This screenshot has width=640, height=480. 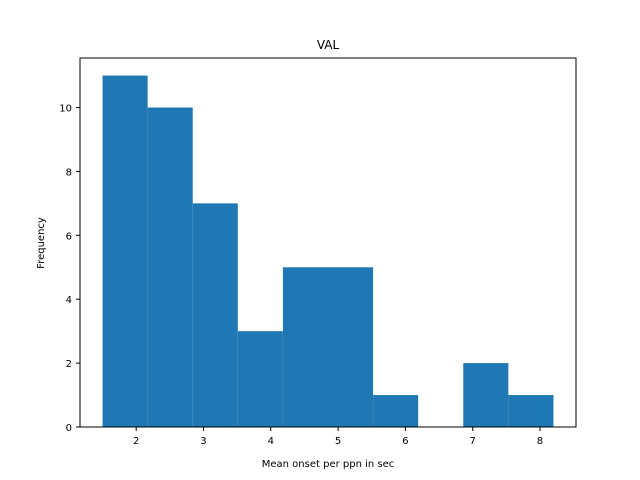 I want to click on y-tick-label: 0, so click(x=69, y=428).